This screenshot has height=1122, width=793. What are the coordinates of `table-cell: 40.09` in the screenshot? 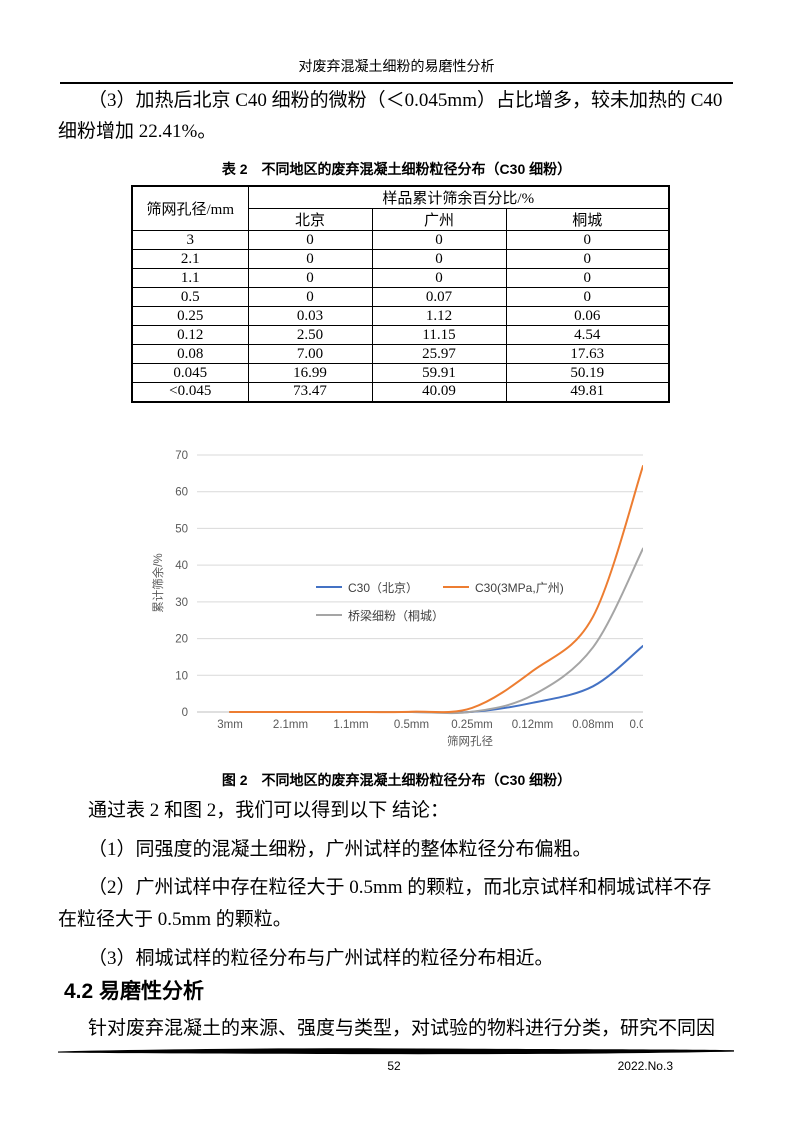 It's located at (439, 392).